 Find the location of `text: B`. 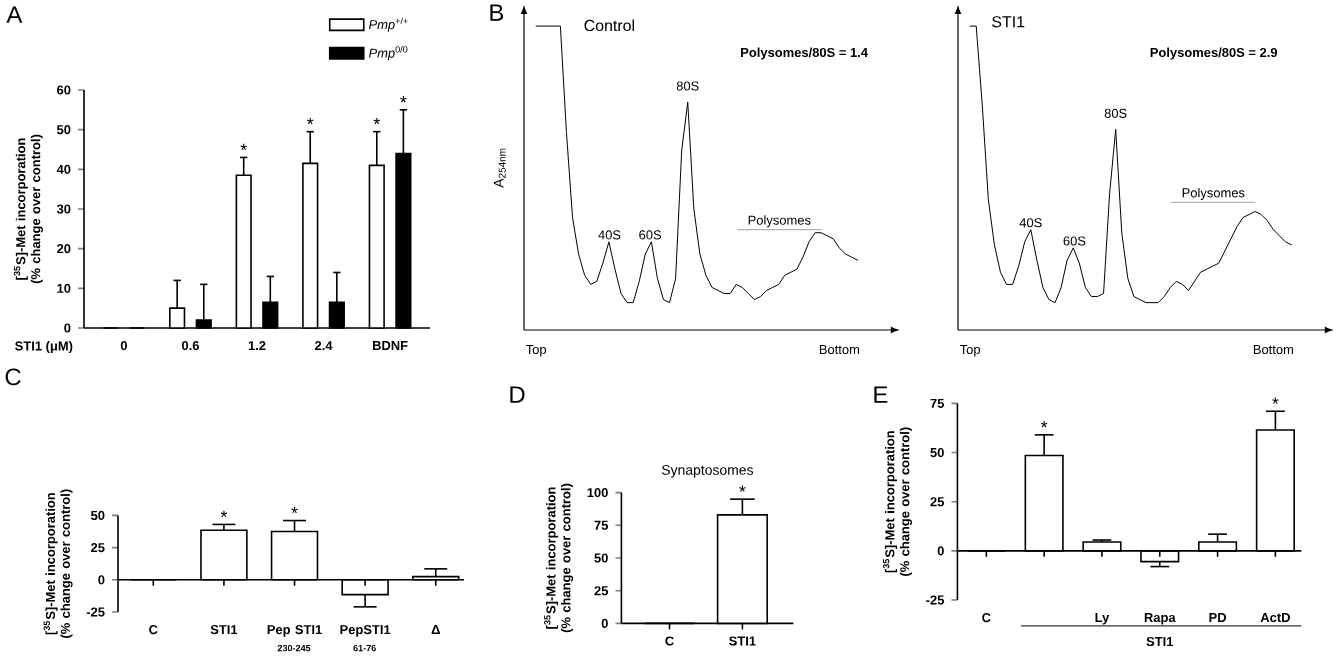

text: B is located at coordinates (497, 12).